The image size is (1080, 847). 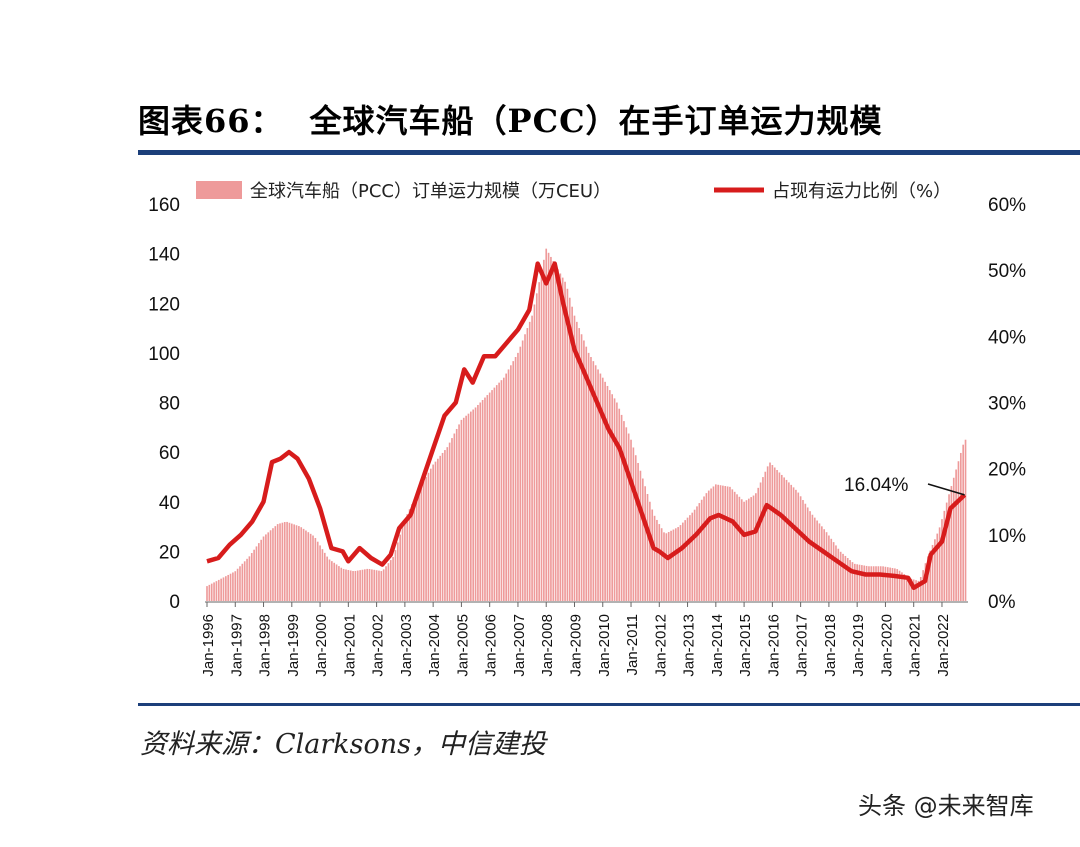 I want to click on x-tick-label: Jan-2000, so click(x=321, y=645).